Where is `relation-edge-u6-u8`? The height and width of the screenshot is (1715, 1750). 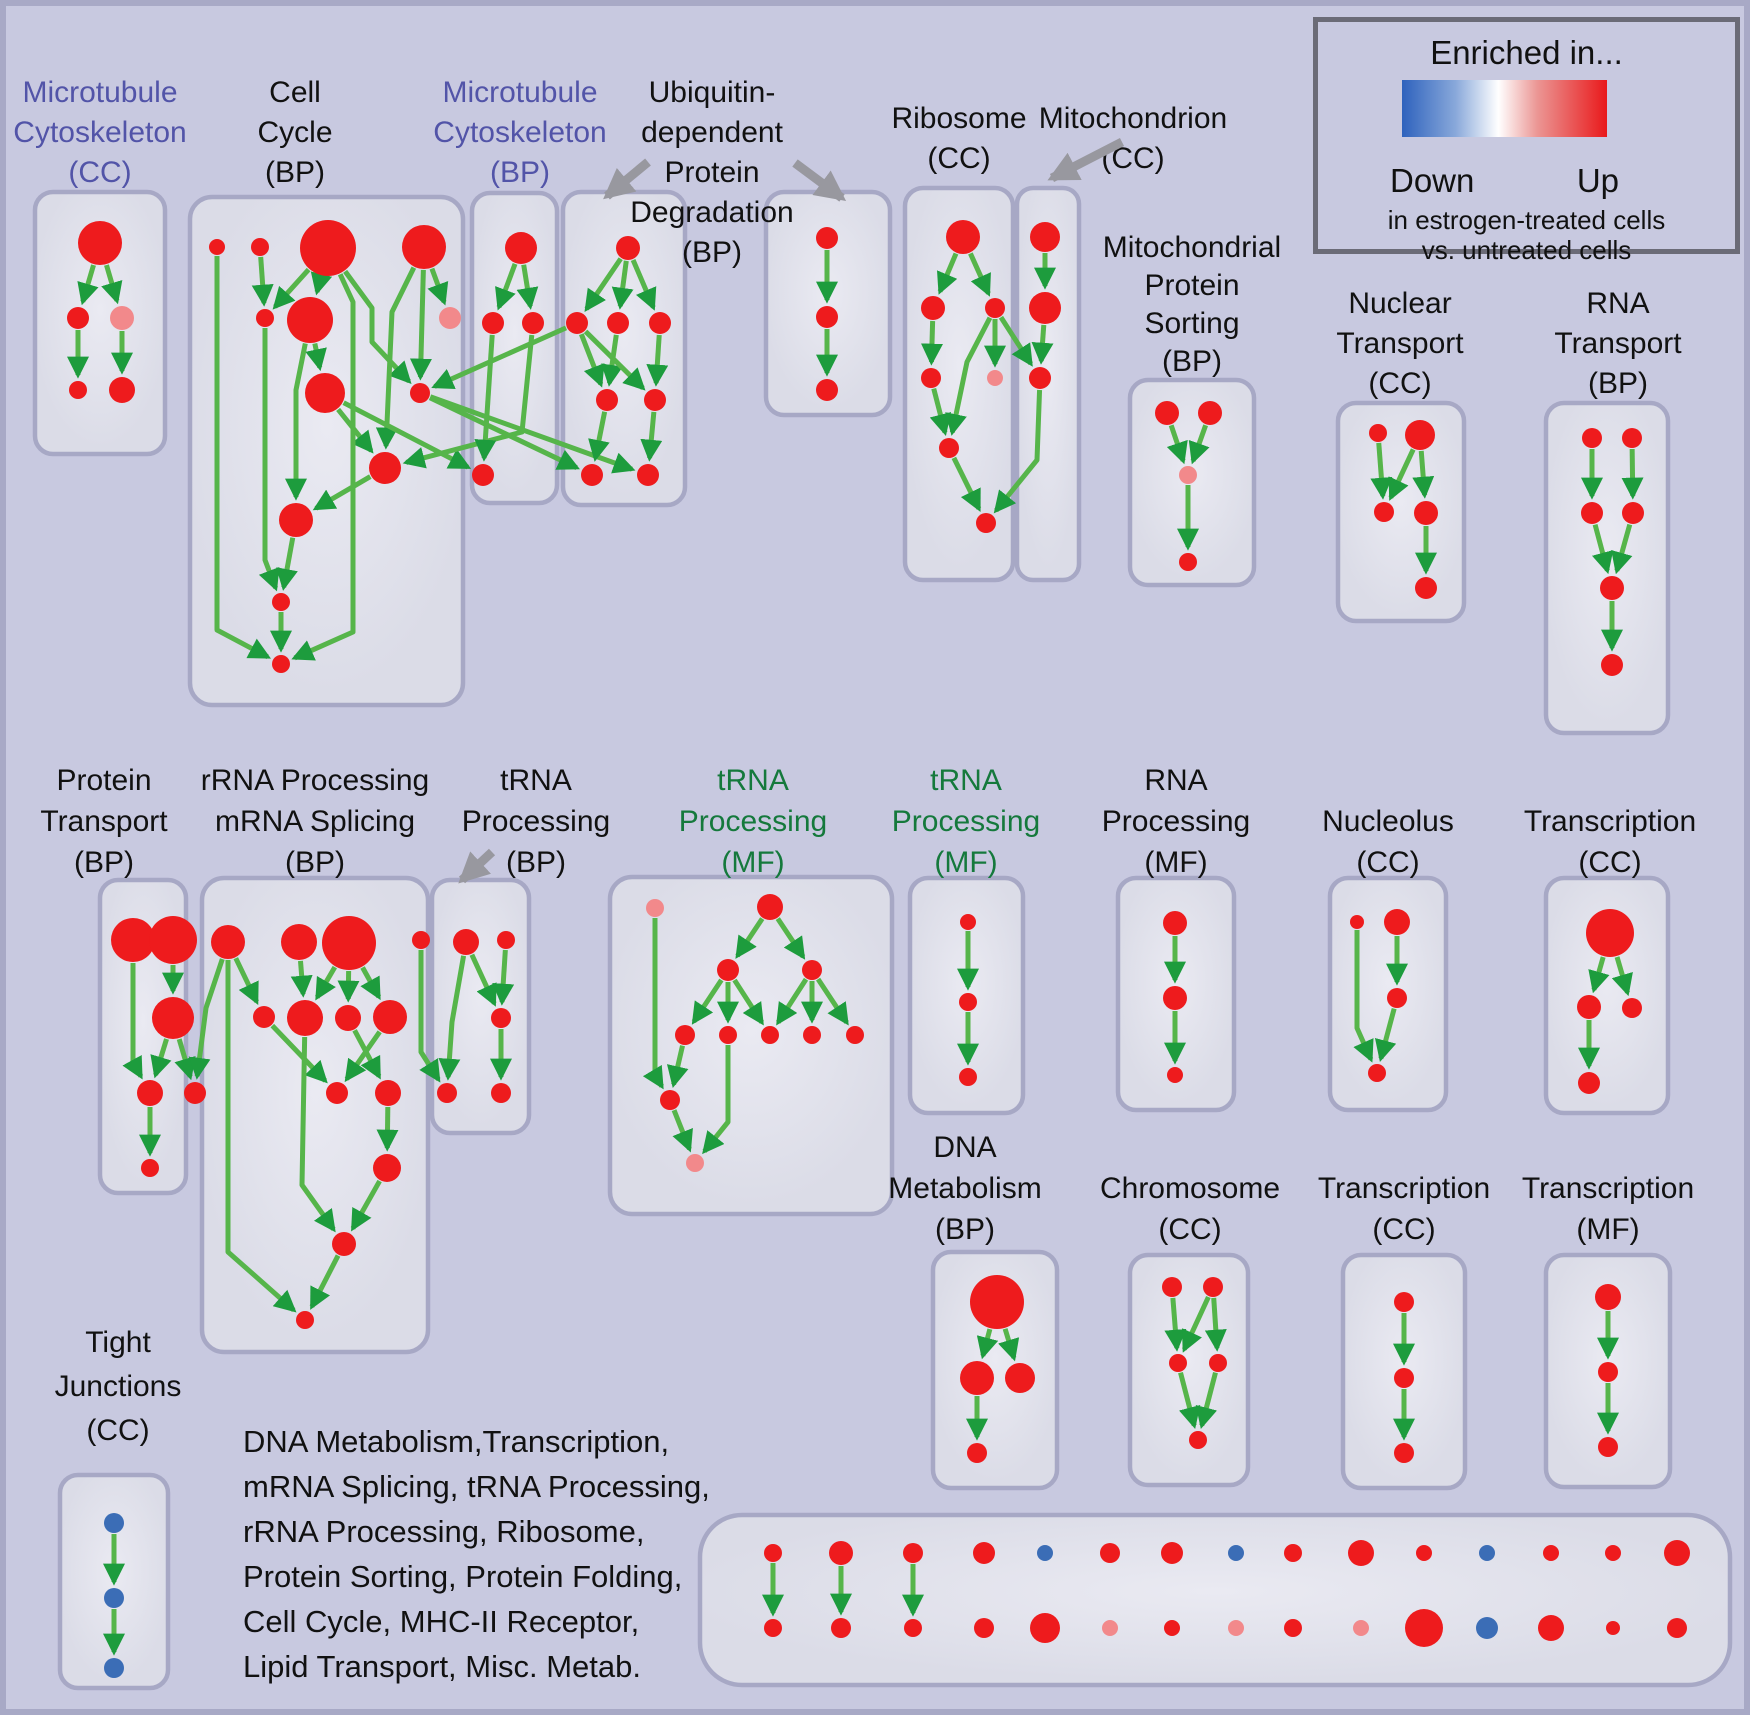 relation-edge-u6-u8 is located at coordinates (651, 436).